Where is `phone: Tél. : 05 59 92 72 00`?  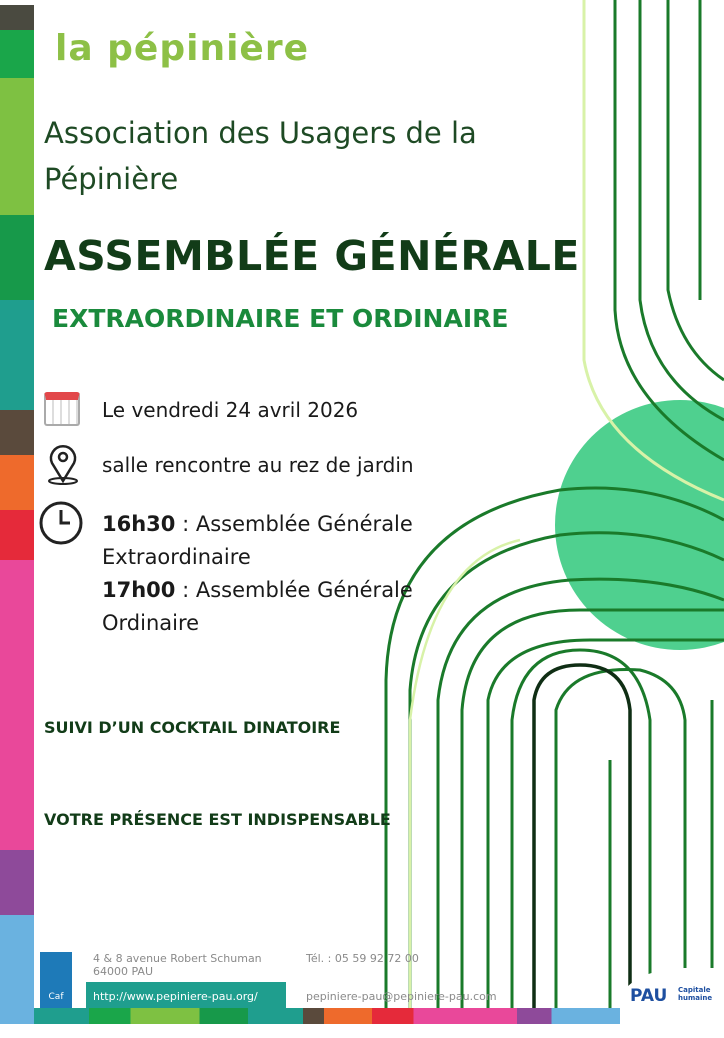 phone: Tél. : 05 59 92 72 00 is located at coordinates (362, 958).